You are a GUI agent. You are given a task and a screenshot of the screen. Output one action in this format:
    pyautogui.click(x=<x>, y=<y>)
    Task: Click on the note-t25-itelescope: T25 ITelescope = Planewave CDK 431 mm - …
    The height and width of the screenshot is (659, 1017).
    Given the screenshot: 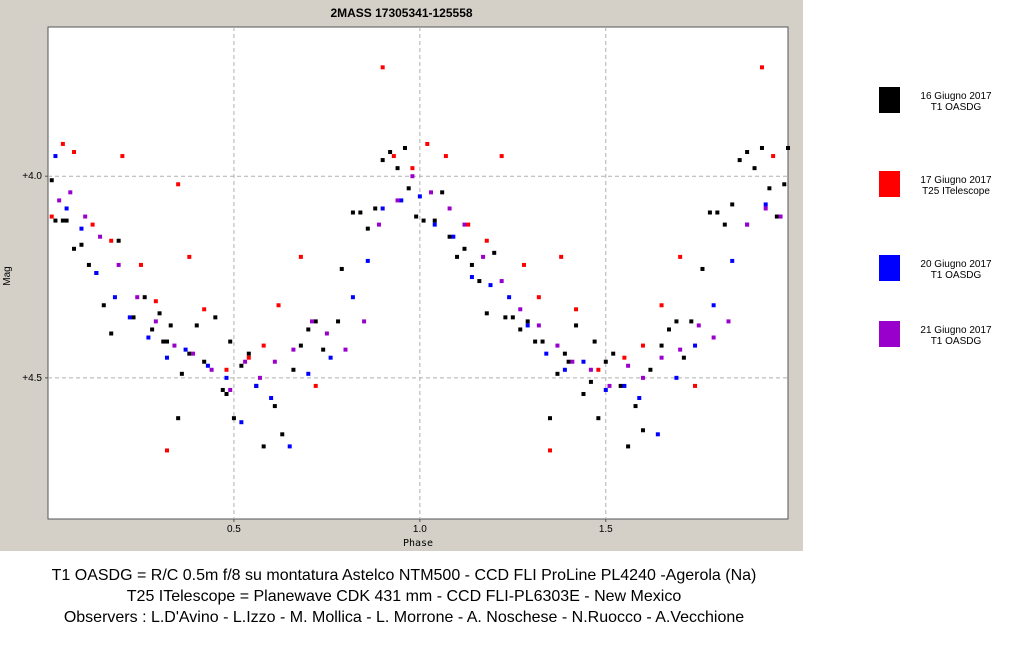 What is the action you would take?
    pyautogui.click(x=404, y=596)
    